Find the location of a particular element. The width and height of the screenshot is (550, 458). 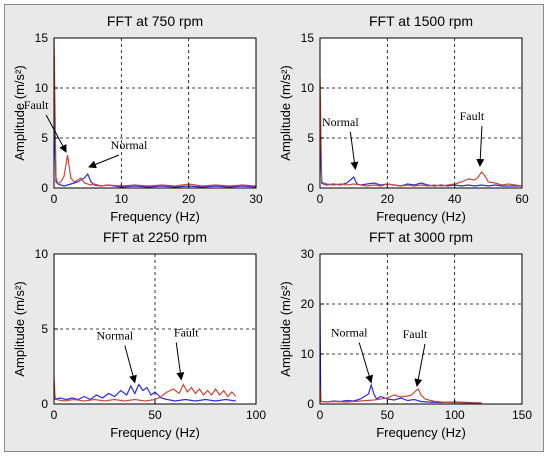

x-tick-label: 30 is located at coordinates (256, 199).